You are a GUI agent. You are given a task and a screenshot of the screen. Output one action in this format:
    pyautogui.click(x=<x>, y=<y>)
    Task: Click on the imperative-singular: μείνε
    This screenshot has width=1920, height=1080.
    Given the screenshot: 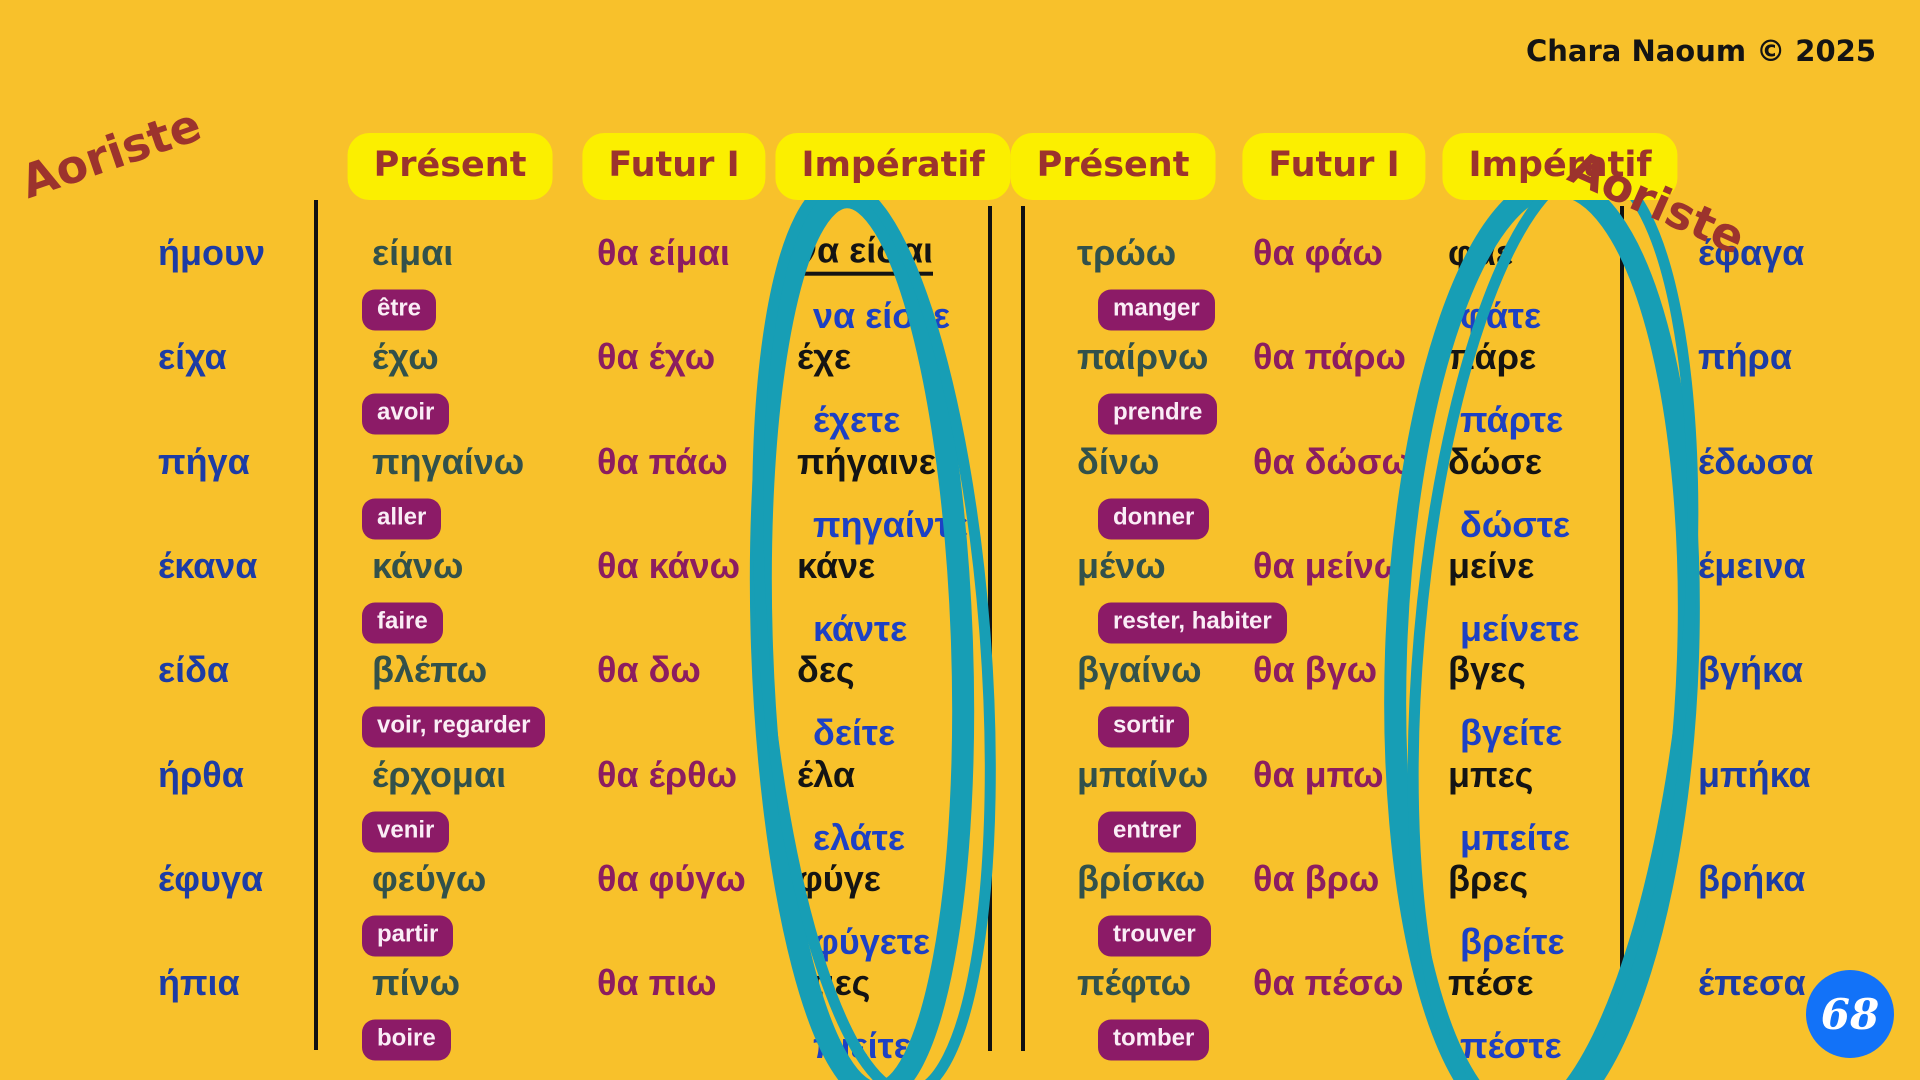 What is the action you would take?
    pyautogui.click(x=1491, y=566)
    